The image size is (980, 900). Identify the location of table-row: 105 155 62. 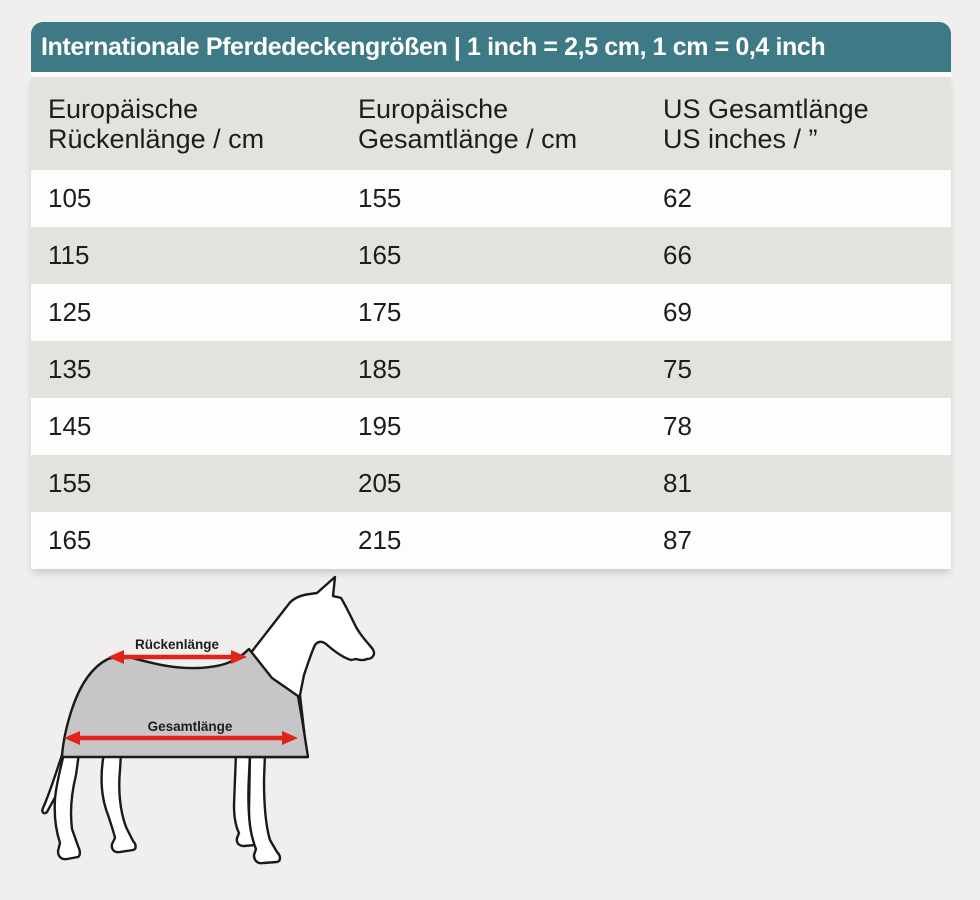
(491, 198).